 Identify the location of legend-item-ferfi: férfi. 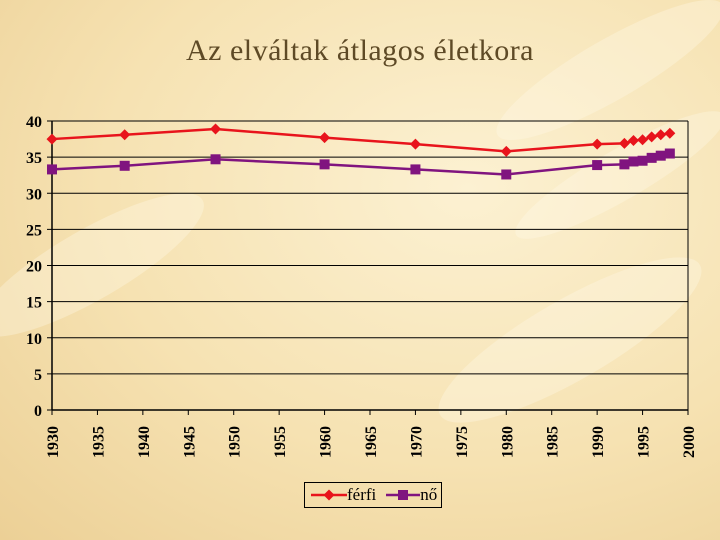
(343, 495).